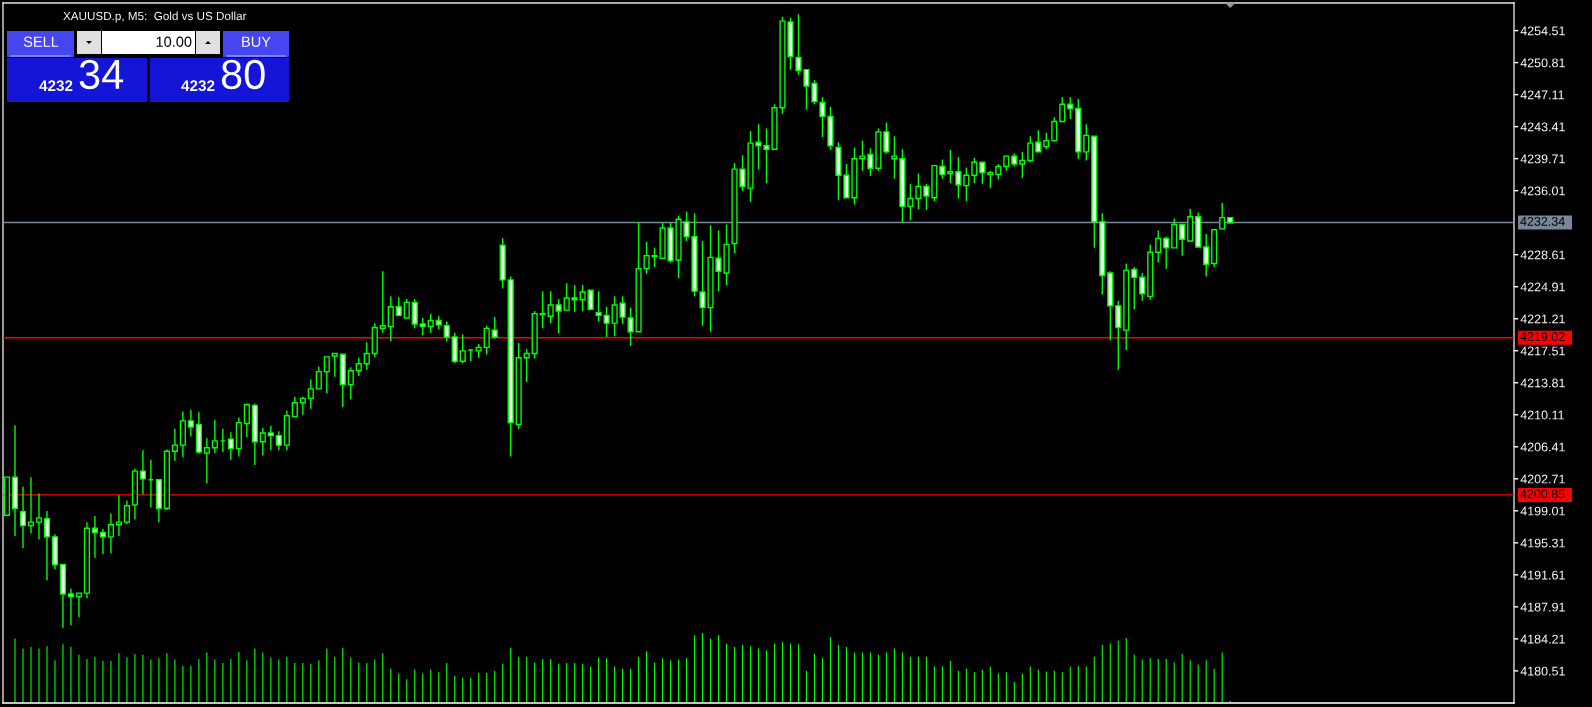 The image size is (1592, 707). What do you see at coordinates (256, 41) in the screenshot?
I see `annotation: BUY` at bounding box center [256, 41].